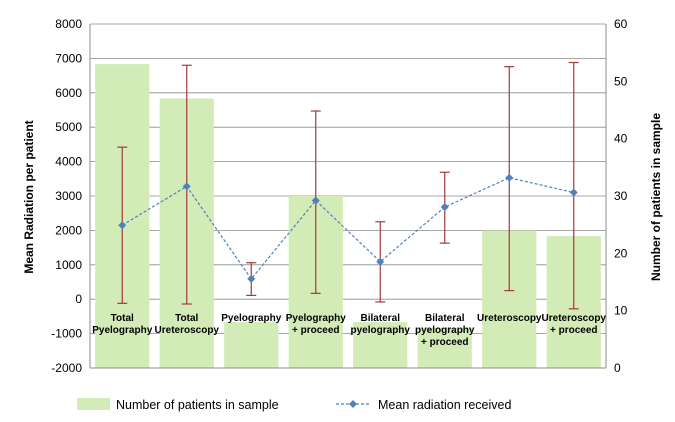 Image resolution: width=675 pixels, height=422 pixels. What do you see at coordinates (509, 318) in the screenshot?
I see `category-label: Ureteroscopy` at bounding box center [509, 318].